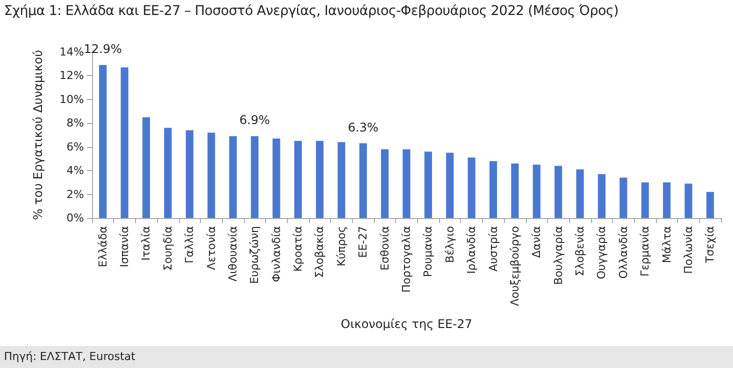 This screenshot has width=733, height=368. What do you see at coordinates (406, 324) in the screenshot?
I see `x-axis-title: Οικονομίες της ΕΕ-27` at bounding box center [406, 324].